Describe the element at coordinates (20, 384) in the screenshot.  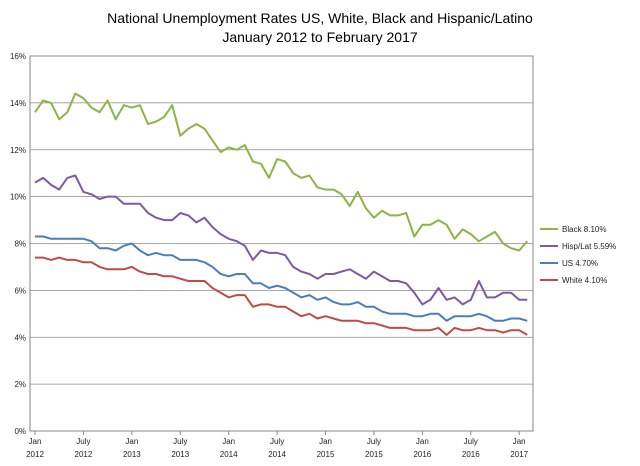
I see `y-tick-label: 2%` at that location.